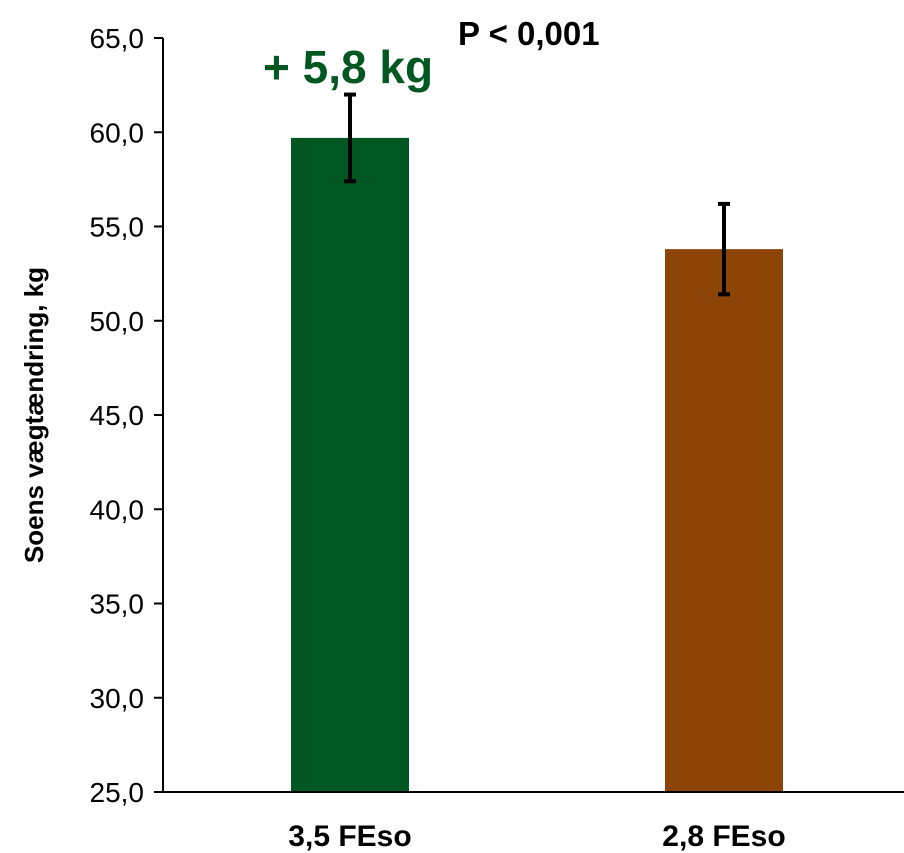  I want to click on y-axis-title: Soens vægtændring, kg, so click(34, 415).